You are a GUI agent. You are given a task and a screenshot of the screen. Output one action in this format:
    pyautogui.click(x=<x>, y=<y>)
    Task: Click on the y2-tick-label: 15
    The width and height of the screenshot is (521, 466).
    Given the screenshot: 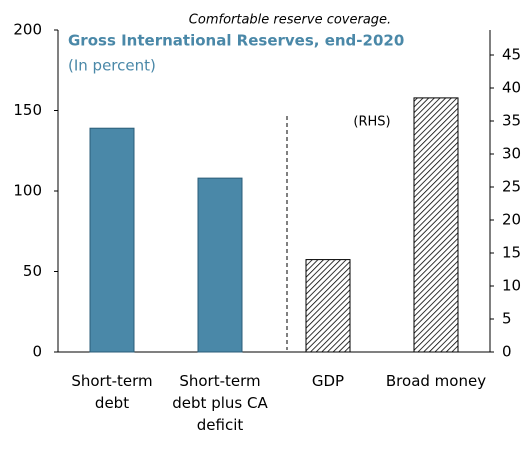 What is the action you would take?
    pyautogui.click(x=511, y=253)
    